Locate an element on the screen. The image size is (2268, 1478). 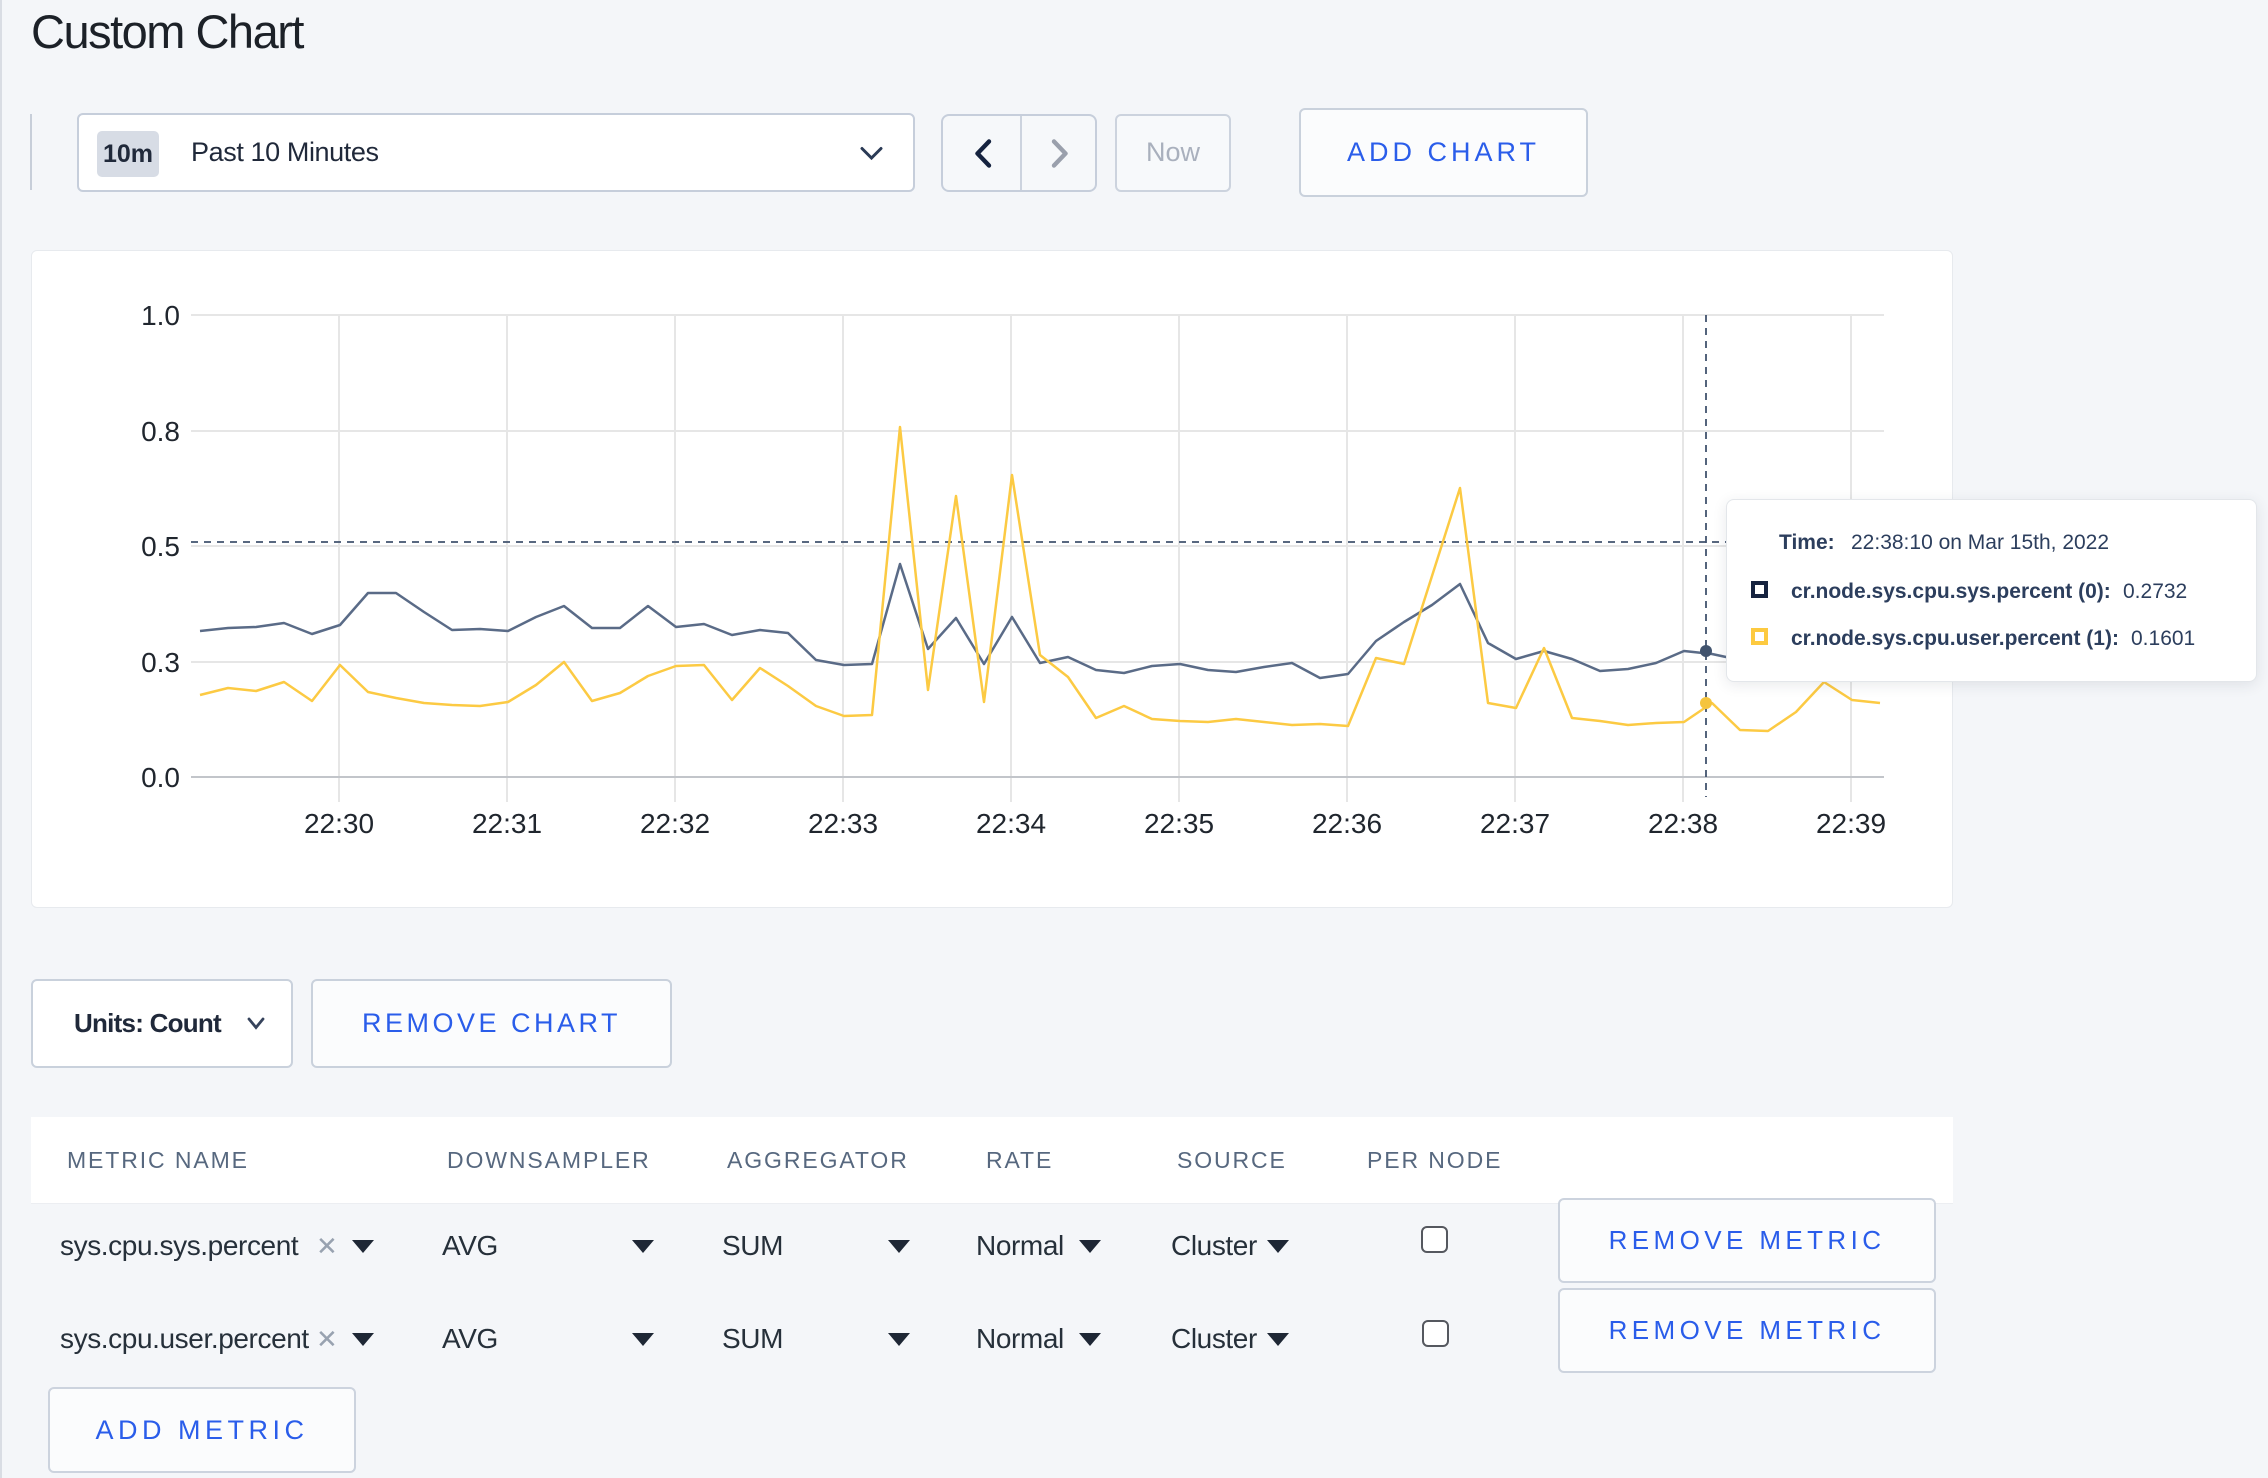
svg-text: 22:30 is located at coordinates (339, 823).